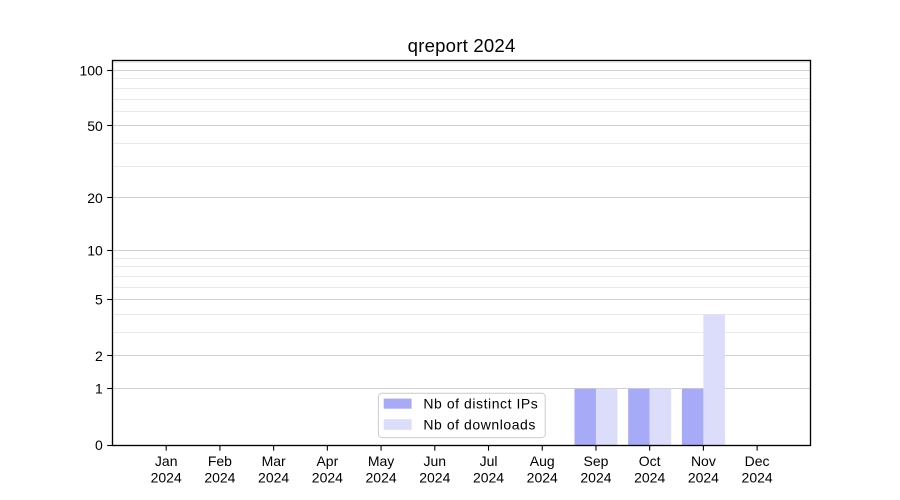 Image resolution: width=900 pixels, height=500 pixels. What do you see at coordinates (480, 403) in the screenshot?
I see `svg-text: Nb of distinct IPs` at bounding box center [480, 403].